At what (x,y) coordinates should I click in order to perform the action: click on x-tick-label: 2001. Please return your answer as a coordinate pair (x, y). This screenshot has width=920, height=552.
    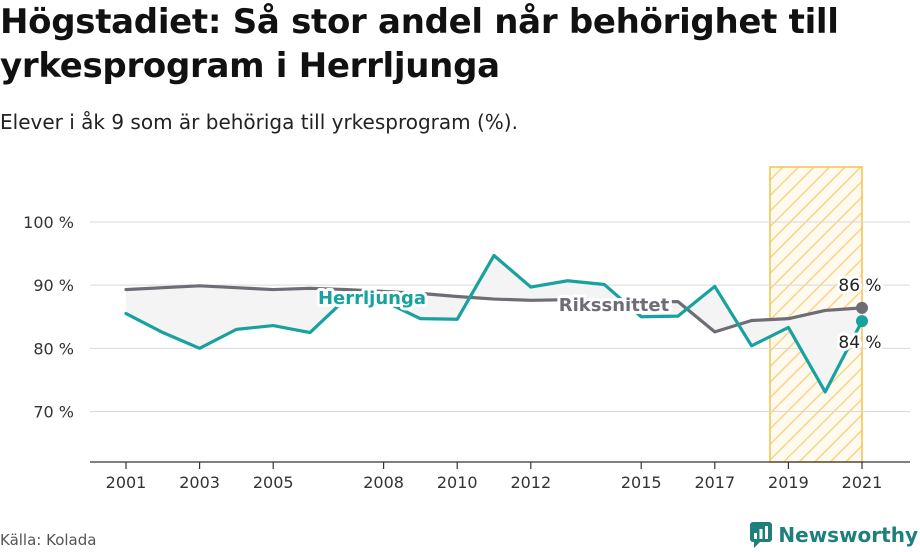
    Looking at the image, I should click on (126, 482).